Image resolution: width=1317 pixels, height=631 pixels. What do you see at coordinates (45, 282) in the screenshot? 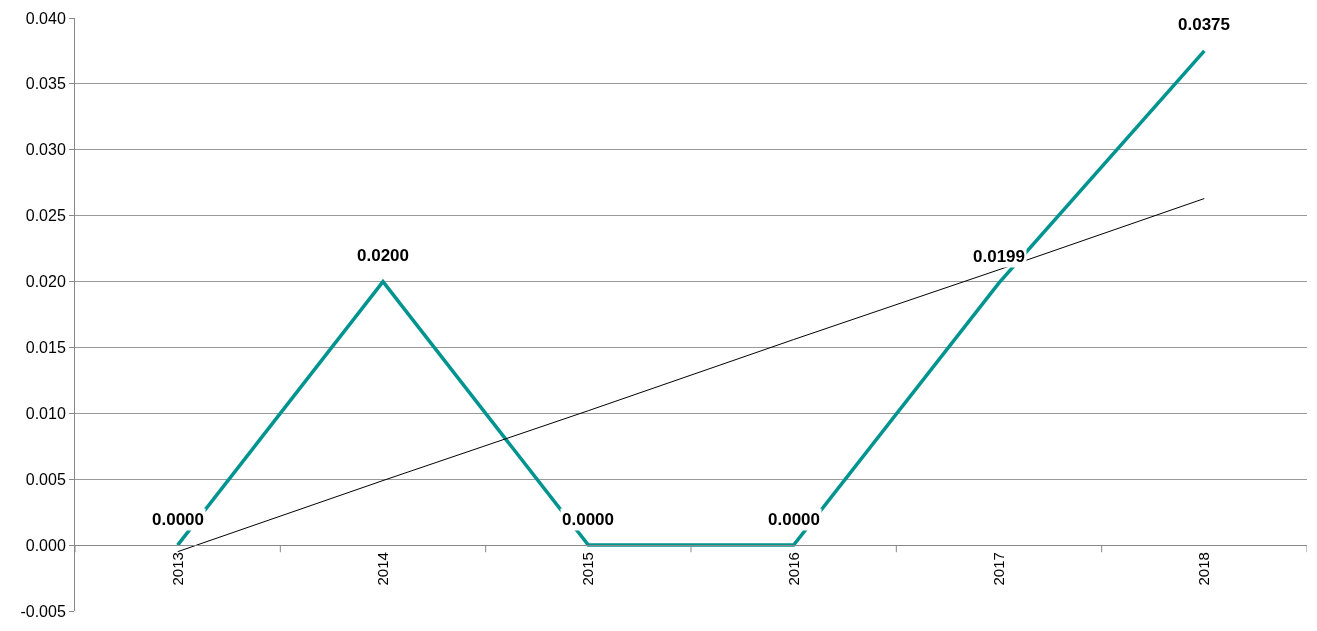
I see `y-tick-label: 0.020` at bounding box center [45, 282].